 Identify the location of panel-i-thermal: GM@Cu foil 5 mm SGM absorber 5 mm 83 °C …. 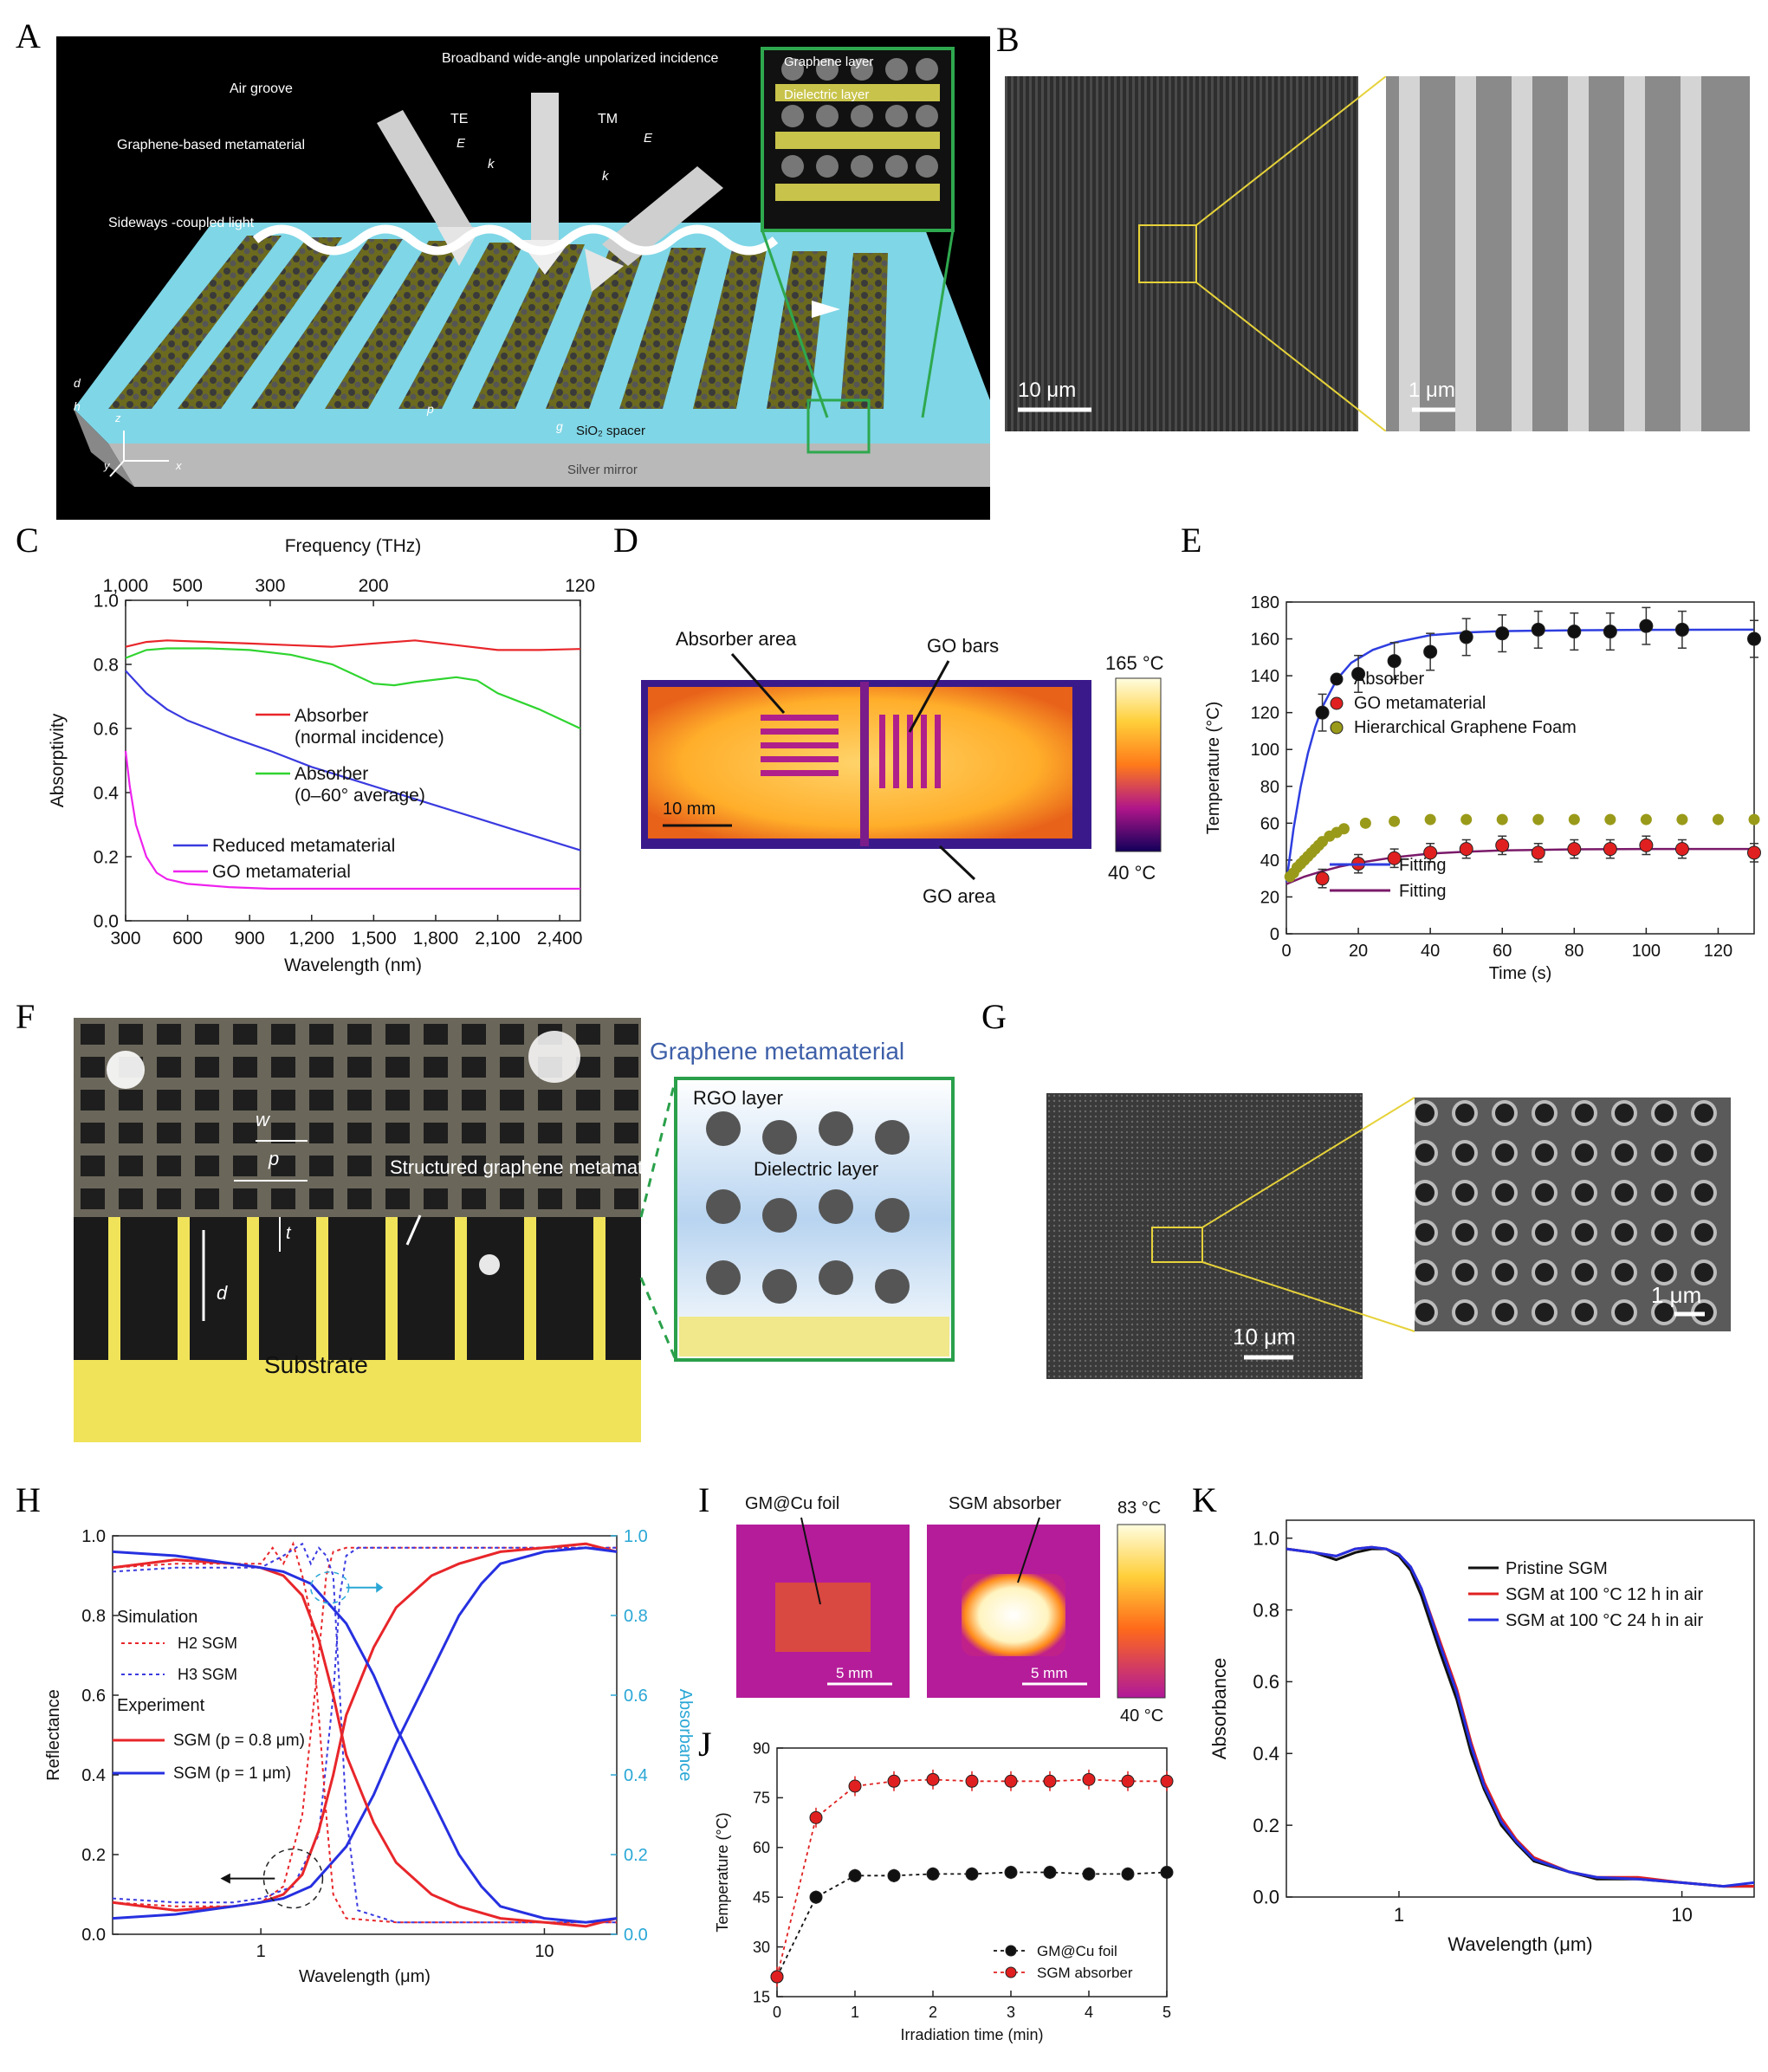
(957, 1608).